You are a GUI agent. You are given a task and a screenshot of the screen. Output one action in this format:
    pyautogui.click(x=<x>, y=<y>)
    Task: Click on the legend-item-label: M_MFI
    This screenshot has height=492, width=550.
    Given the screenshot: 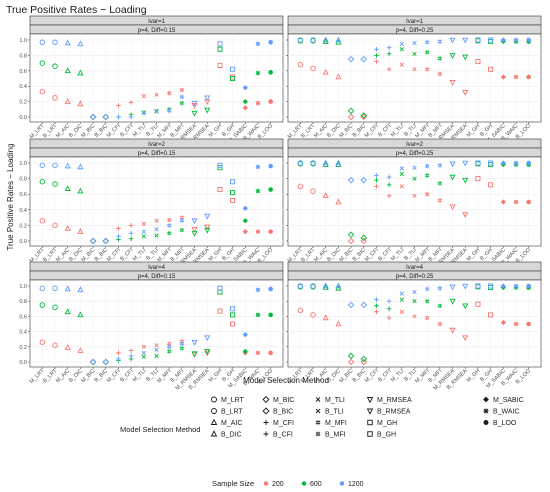 What is the action you would take?
    pyautogui.click(x=336, y=423)
    